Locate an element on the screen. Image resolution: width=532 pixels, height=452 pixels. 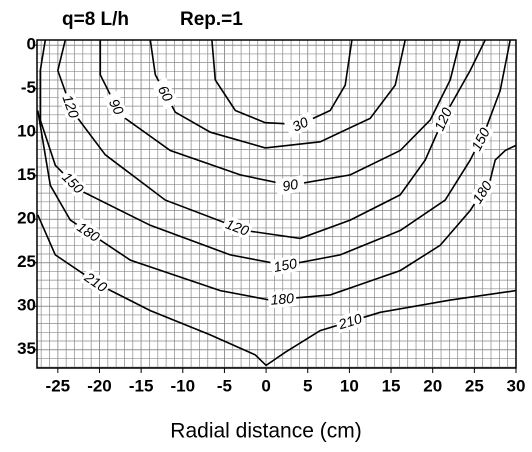
x-tick-label: -15 is located at coordinates (141, 385).